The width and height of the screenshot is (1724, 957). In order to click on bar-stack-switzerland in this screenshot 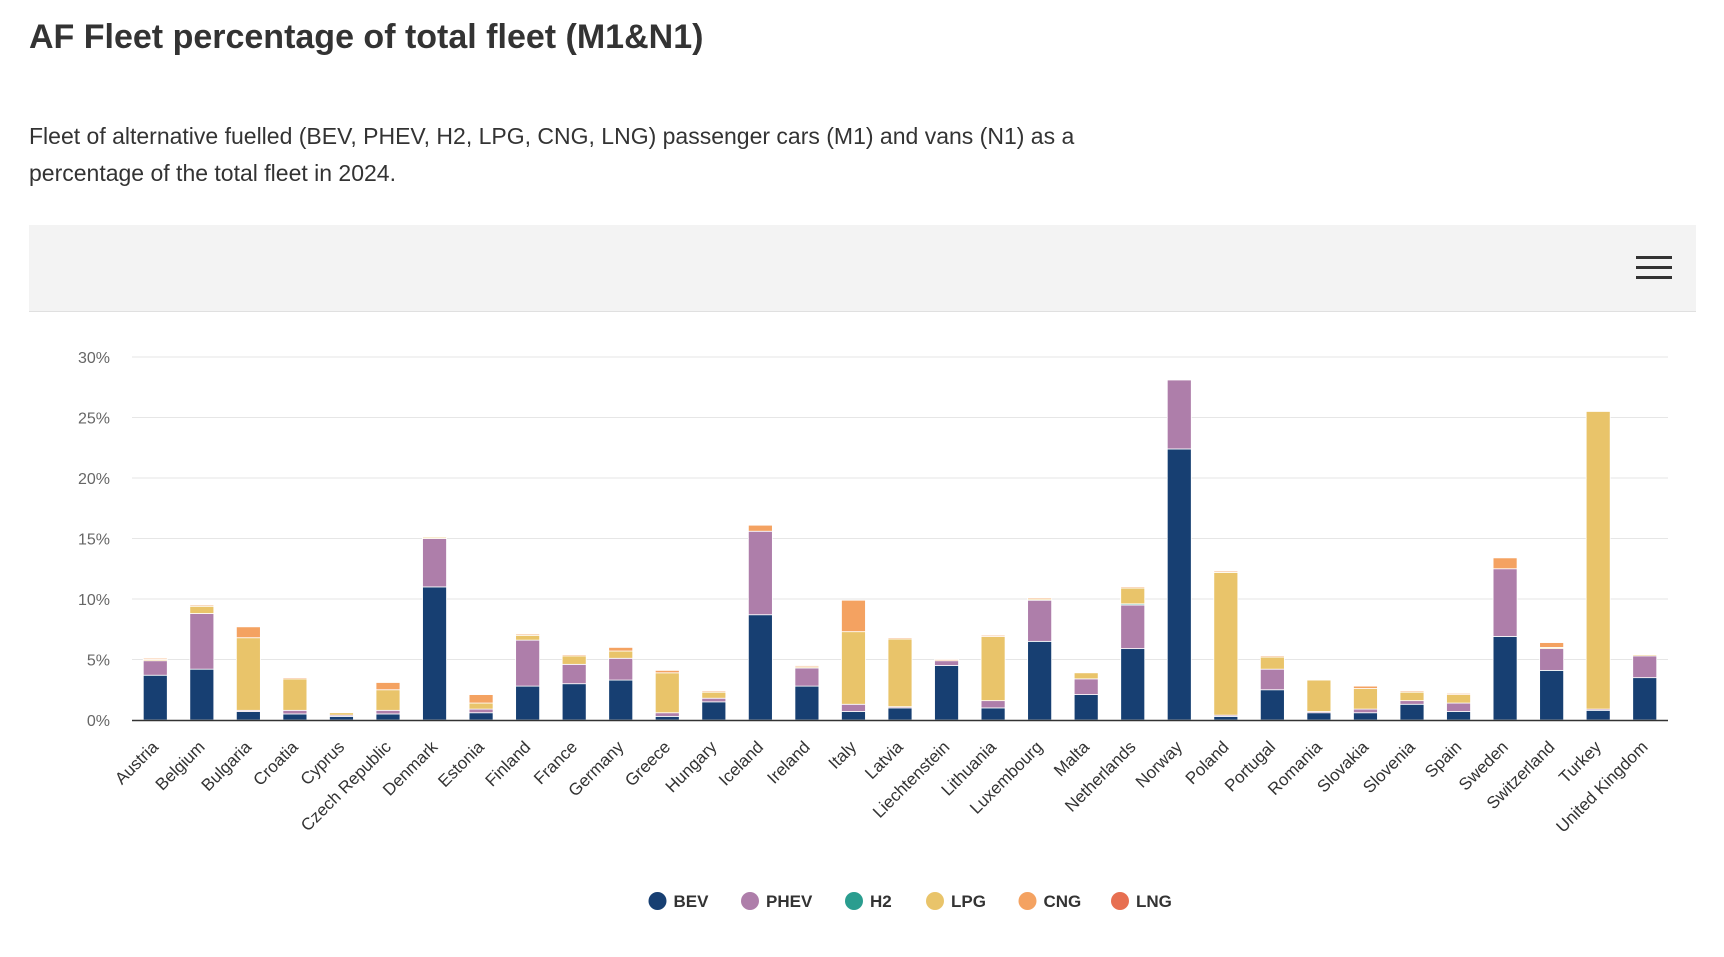, I will do `click(1552, 681)`.